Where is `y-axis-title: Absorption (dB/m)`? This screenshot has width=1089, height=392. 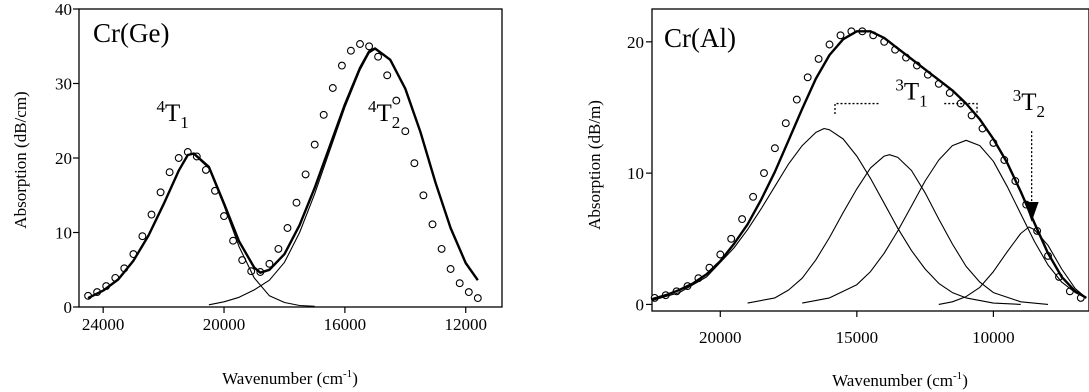 y-axis-title: Absorption (dB/m) is located at coordinates (594, 165).